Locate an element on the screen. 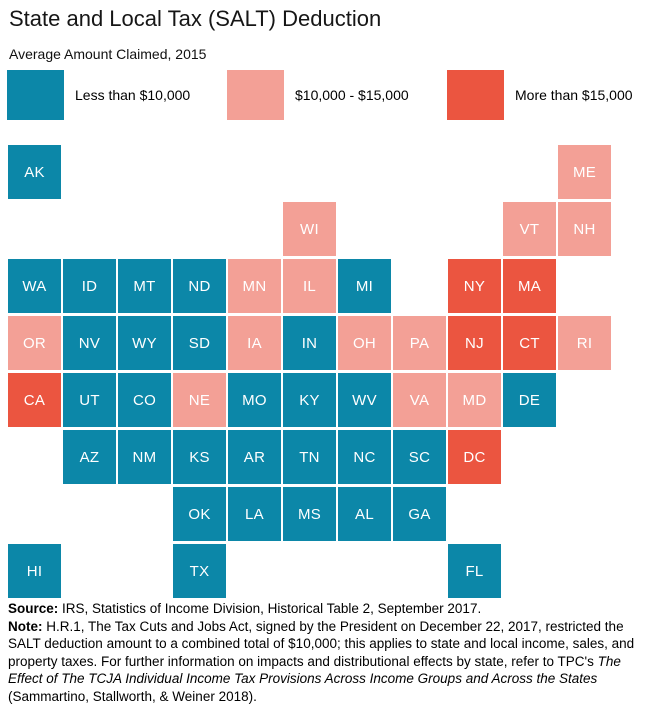 The width and height of the screenshot is (647, 711). state-tile-id: ID is located at coordinates (89, 286).